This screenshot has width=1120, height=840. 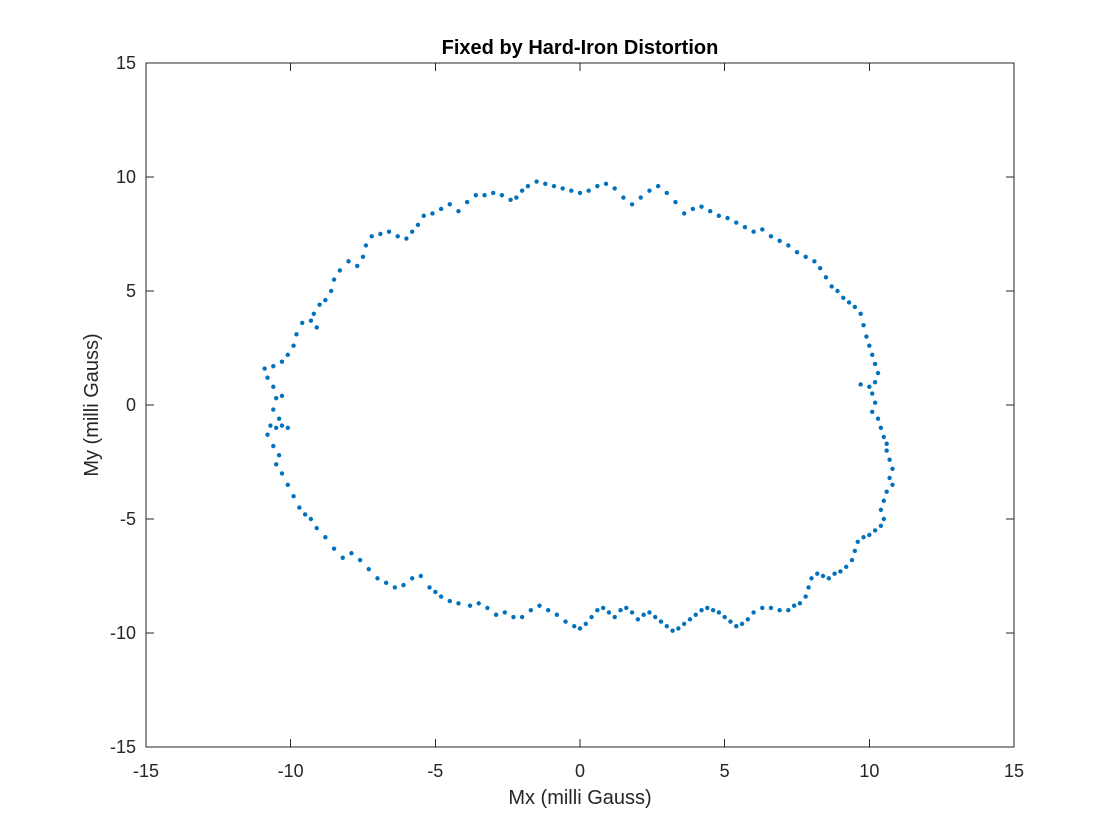 What do you see at coordinates (869, 771) in the screenshot?
I see `x-tick-label: 10` at bounding box center [869, 771].